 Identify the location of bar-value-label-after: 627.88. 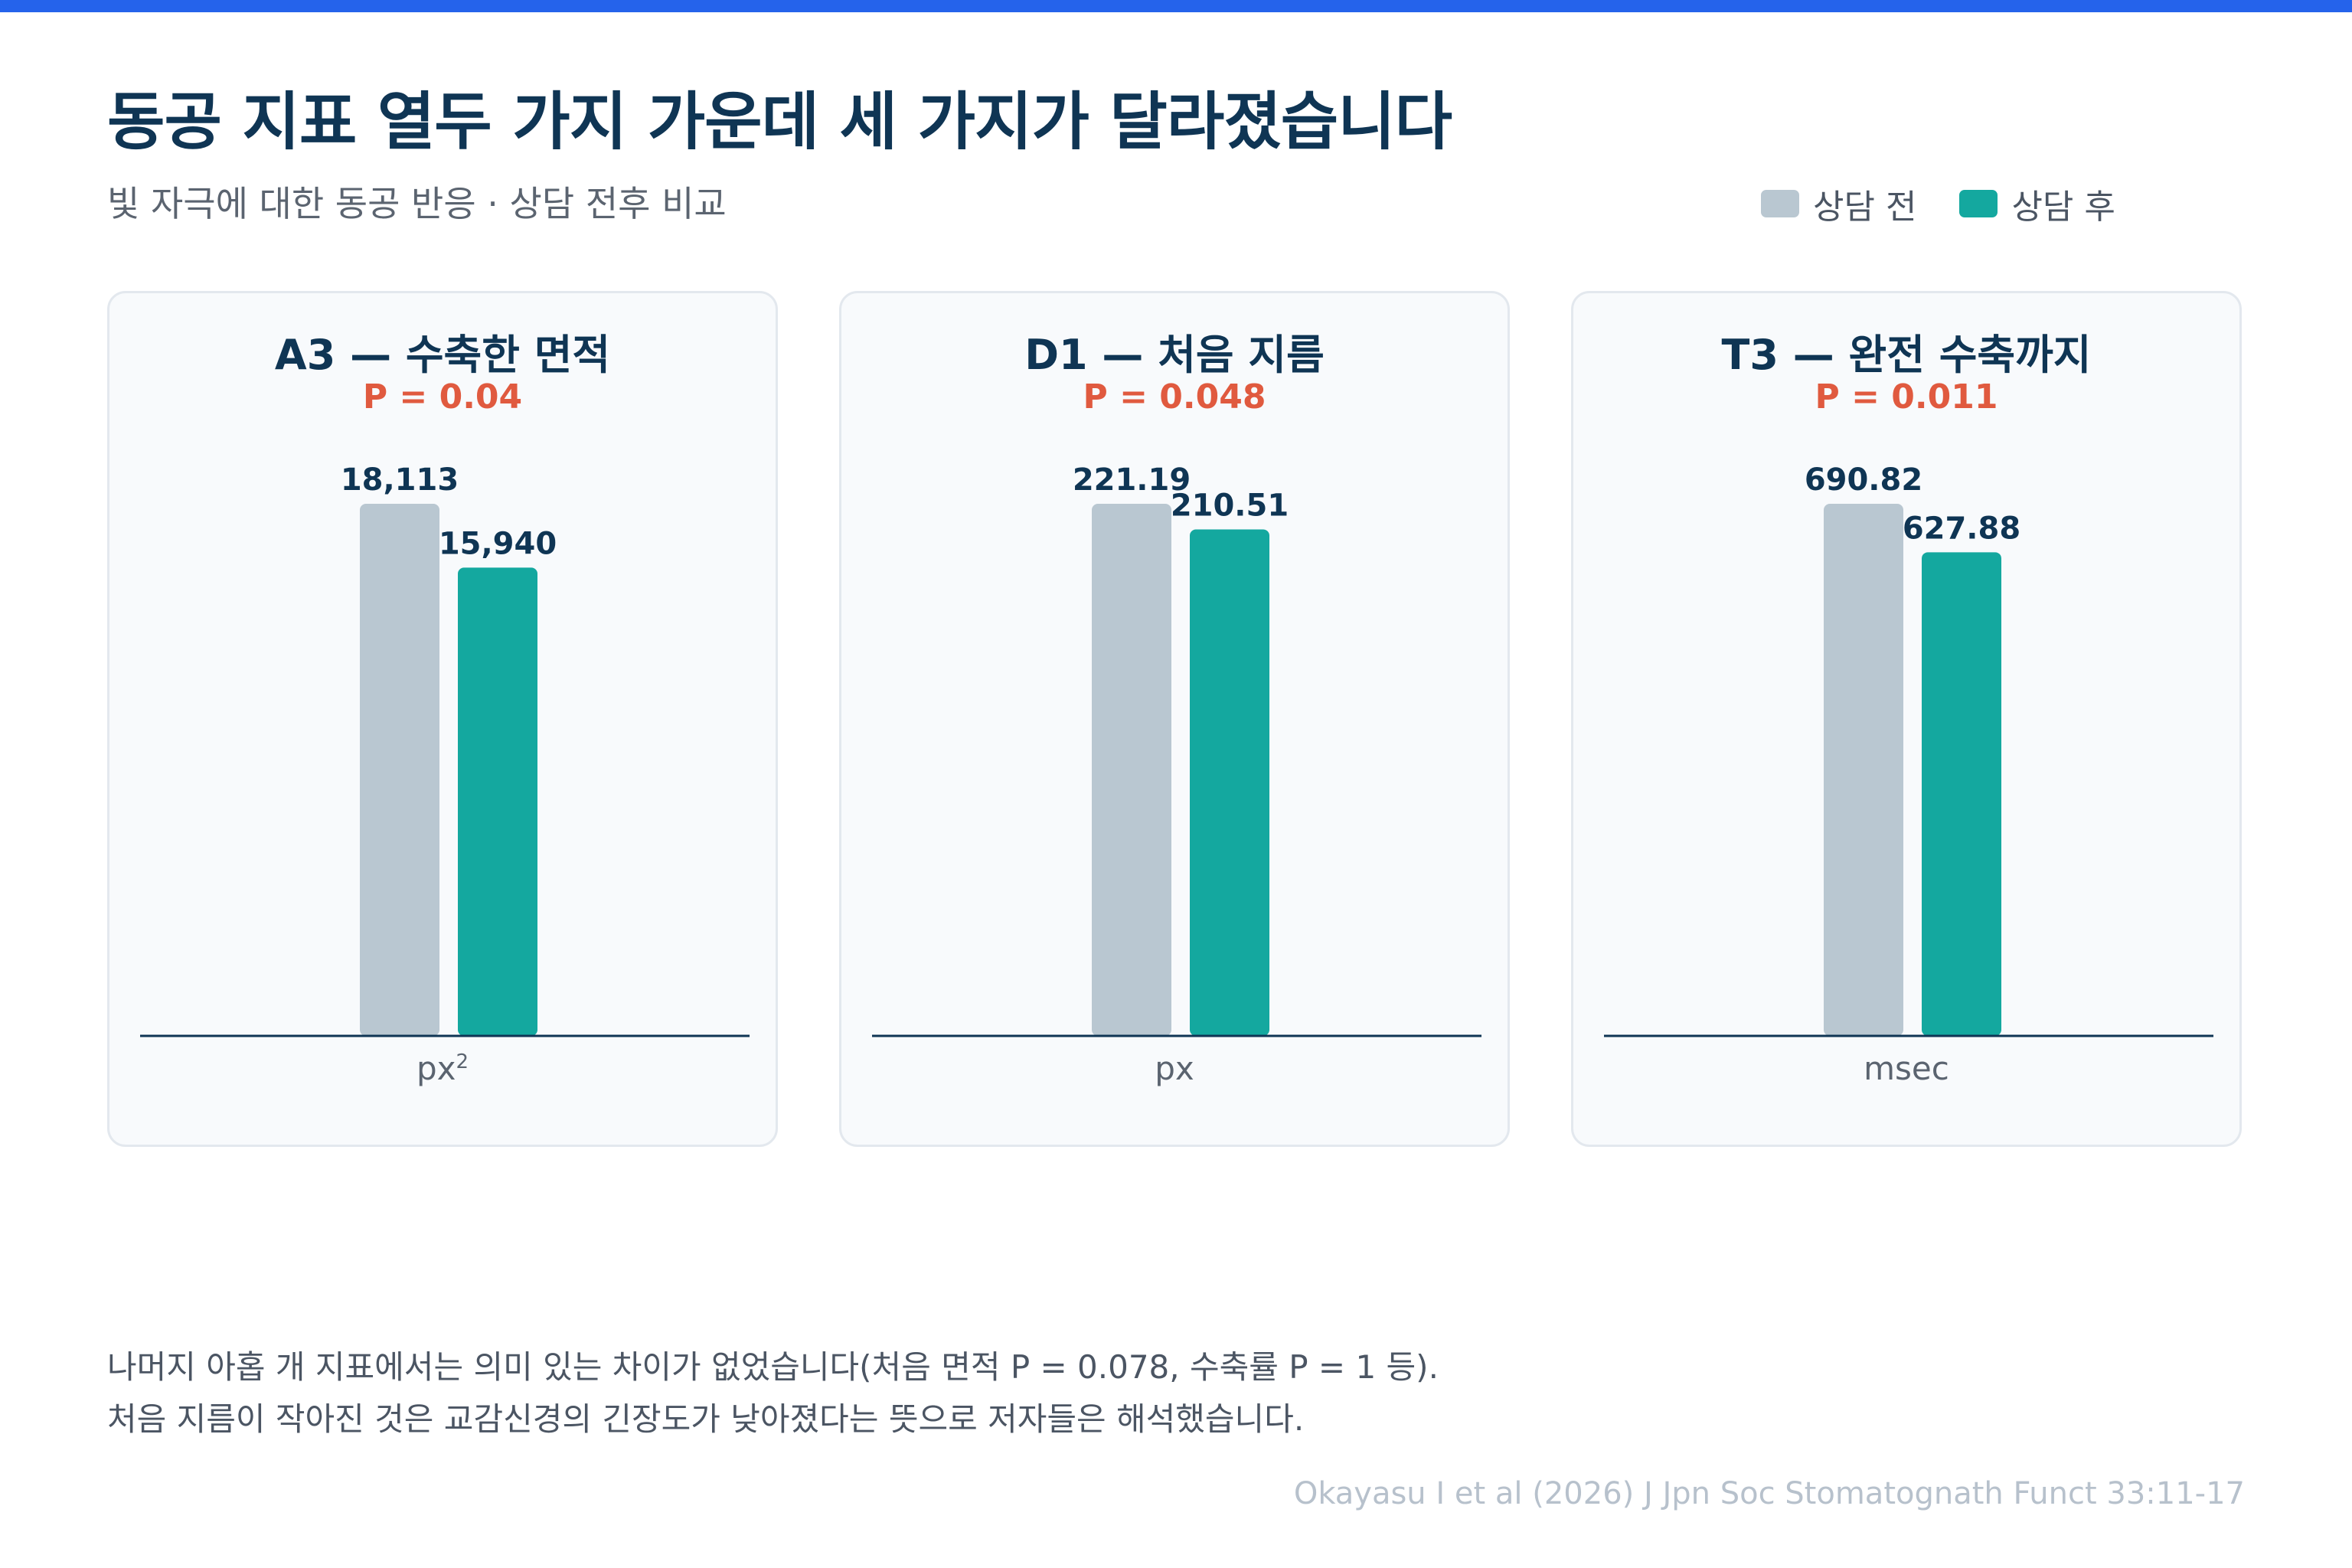
(1961, 528).